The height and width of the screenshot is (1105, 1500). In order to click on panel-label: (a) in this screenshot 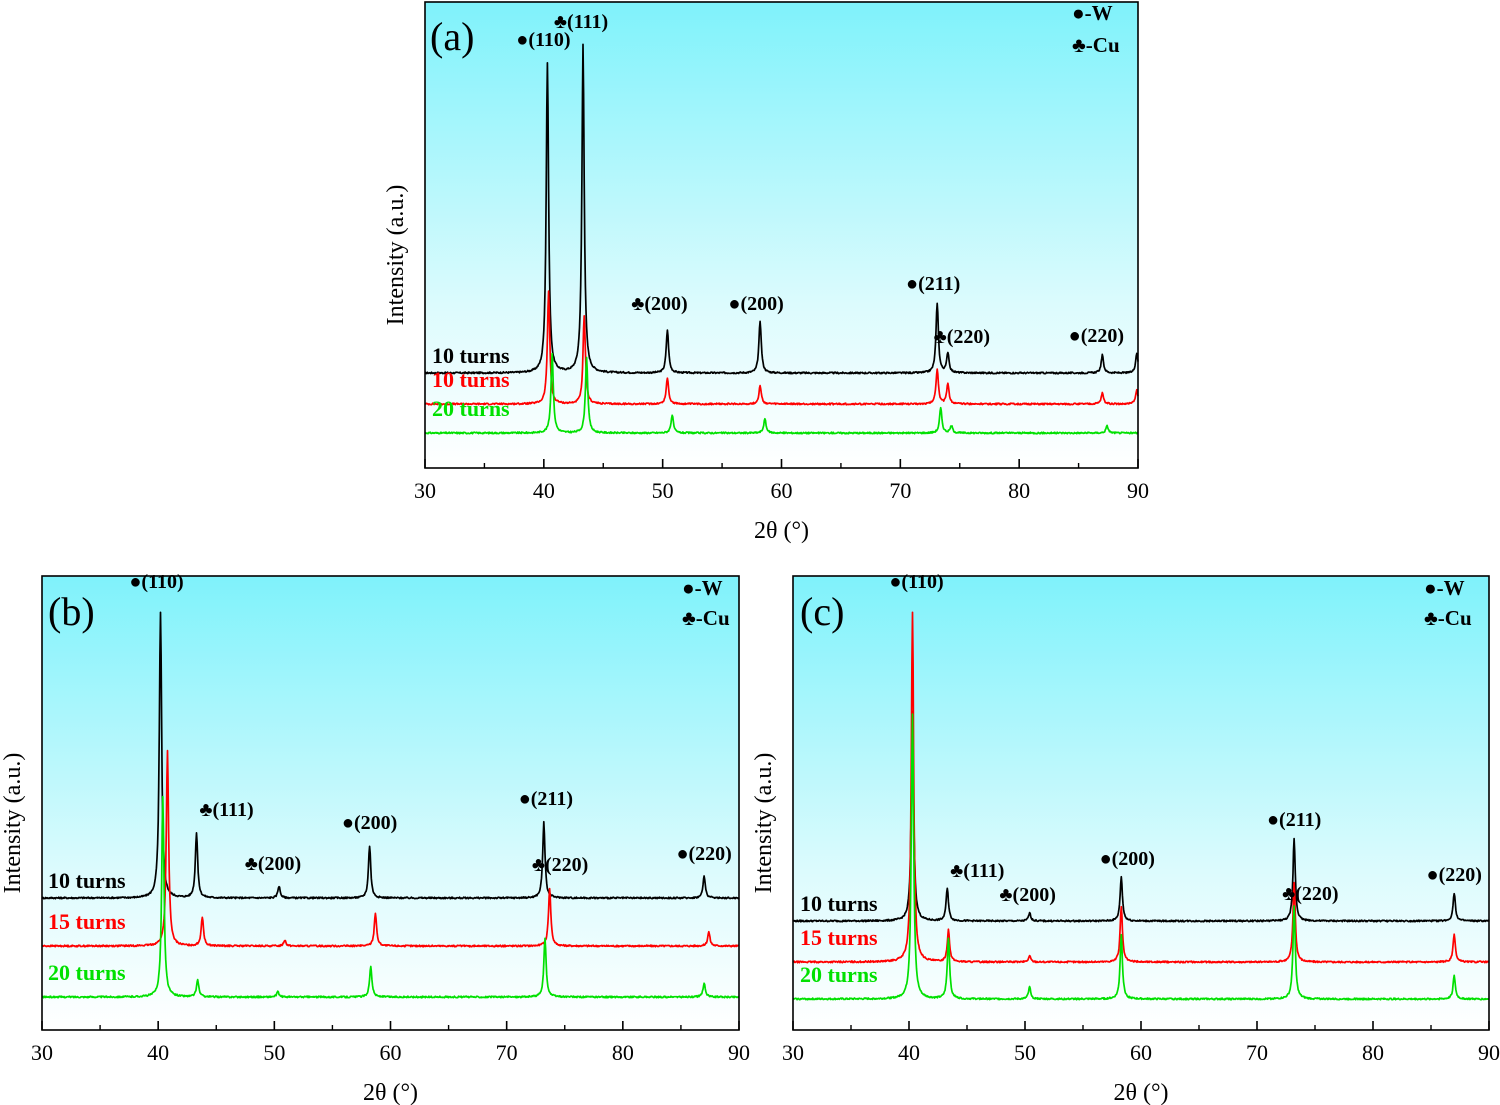, I will do `click(452, 36)`.